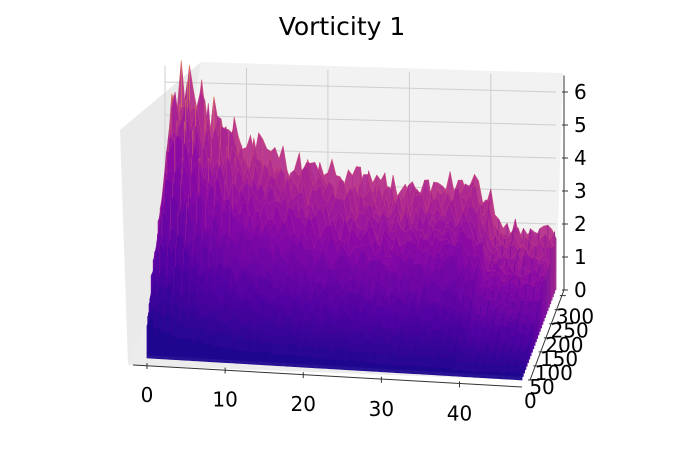  Describe the element at coordinates (327, 376) in the screenshot. I see `x-axis-line` at that location.